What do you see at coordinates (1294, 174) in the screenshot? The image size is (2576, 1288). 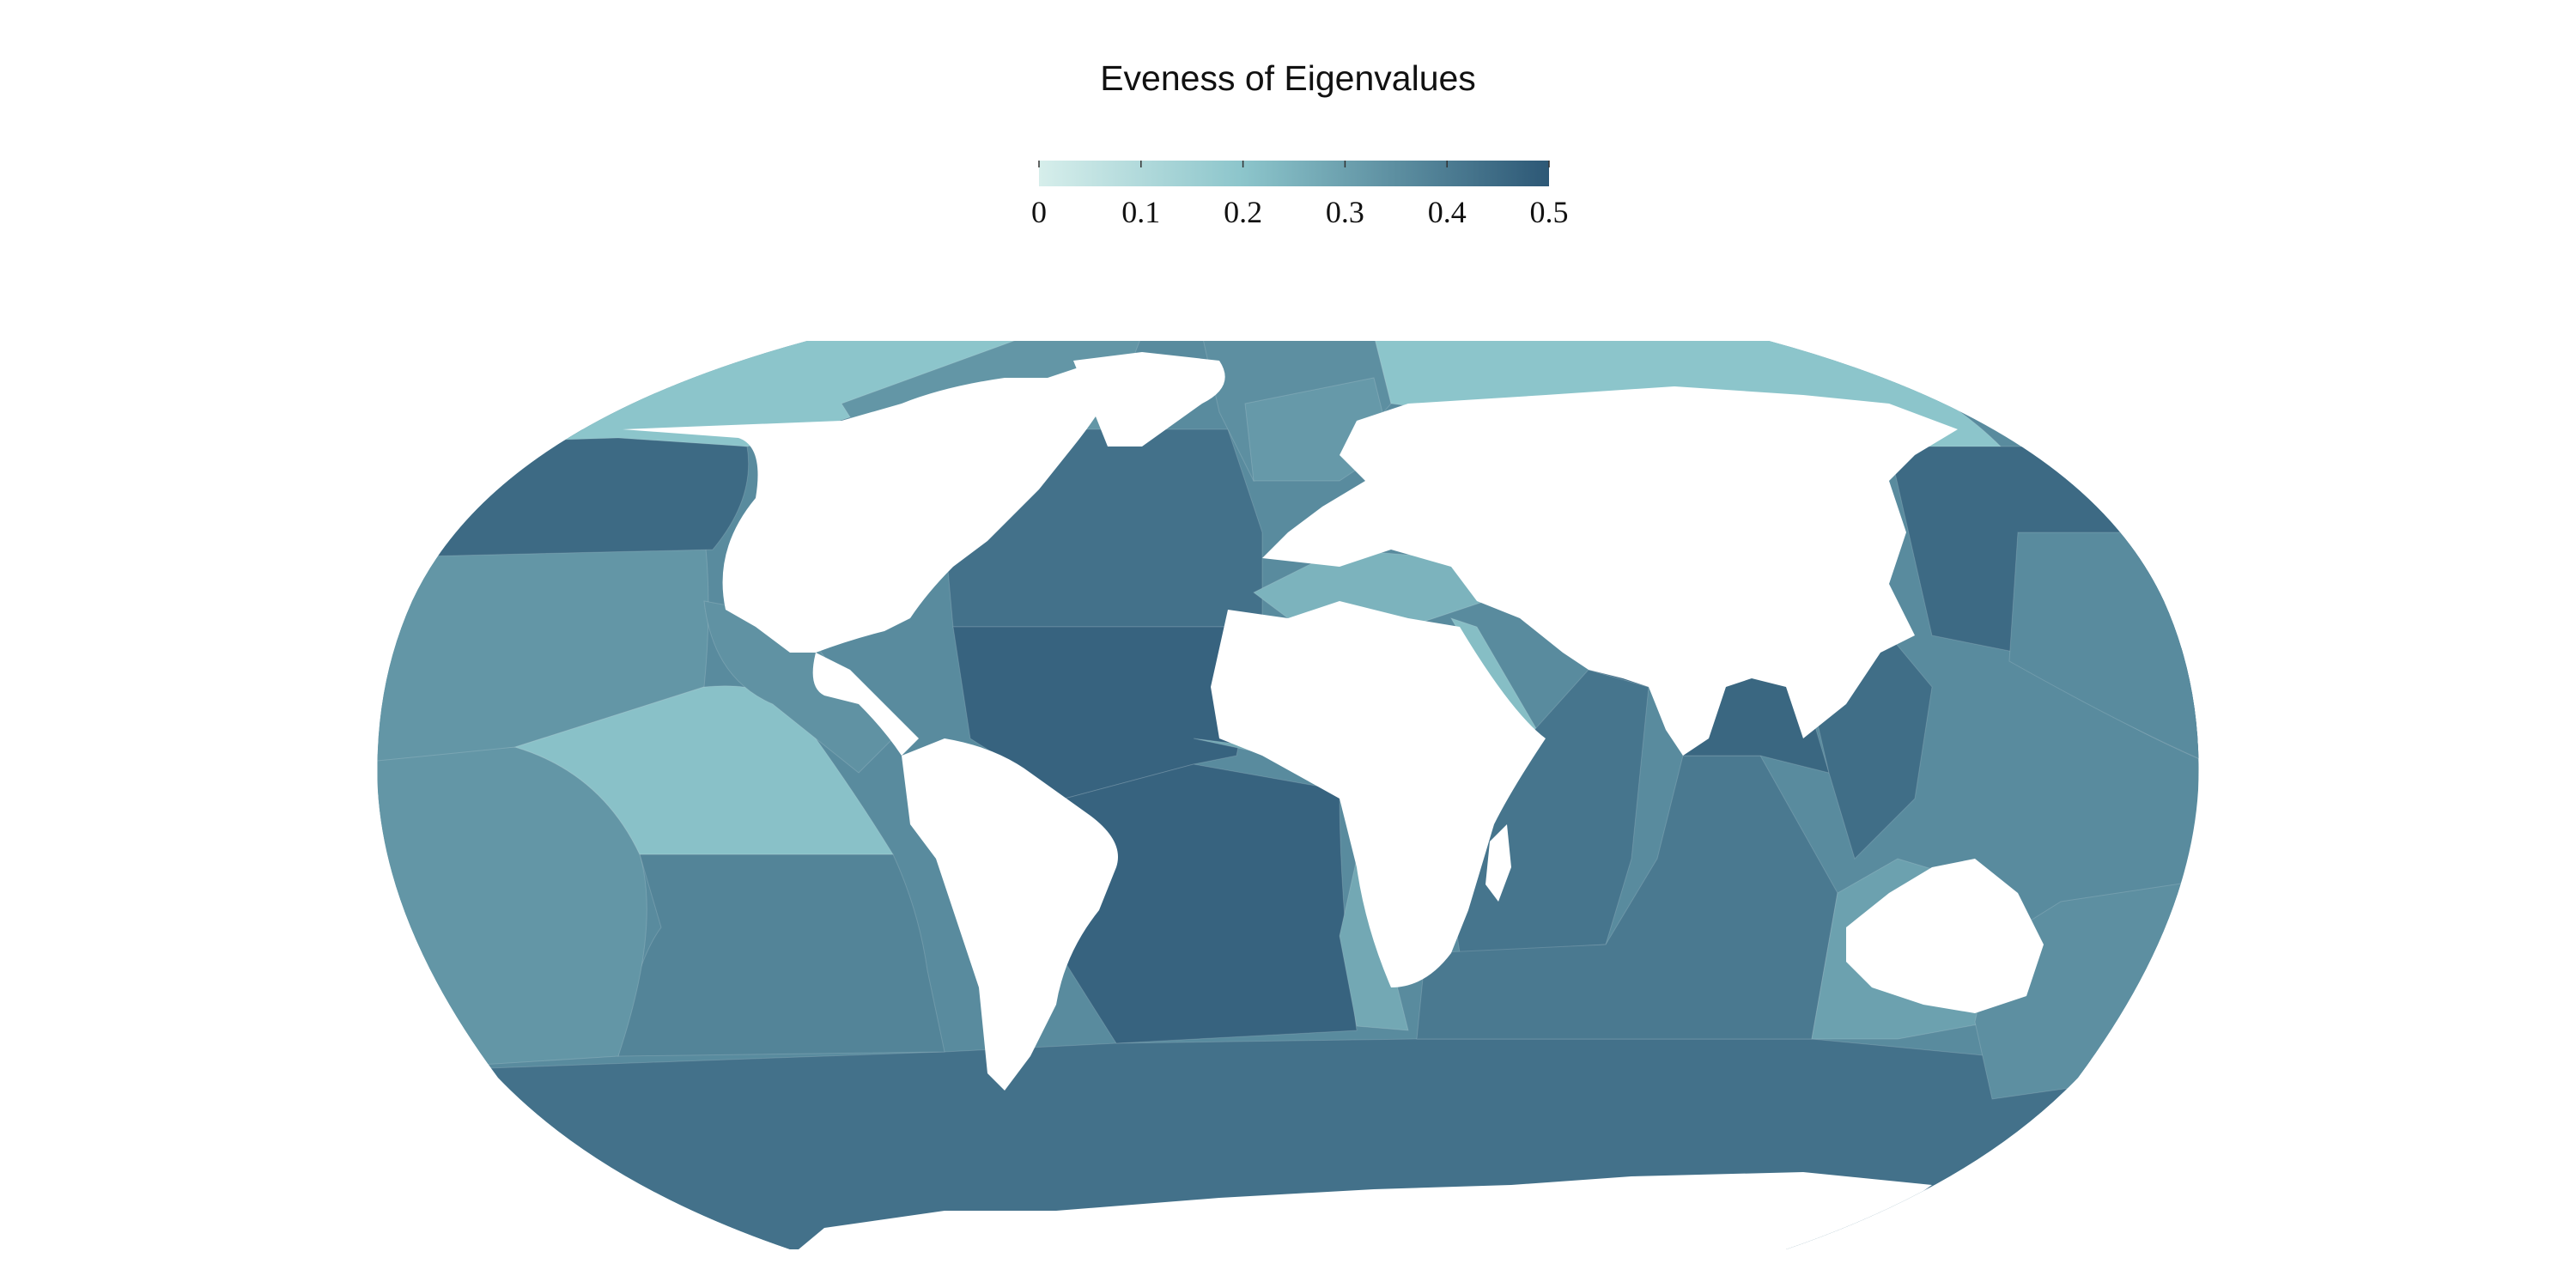 I see `legend-color-bar` at bounding box center [1294, 174].